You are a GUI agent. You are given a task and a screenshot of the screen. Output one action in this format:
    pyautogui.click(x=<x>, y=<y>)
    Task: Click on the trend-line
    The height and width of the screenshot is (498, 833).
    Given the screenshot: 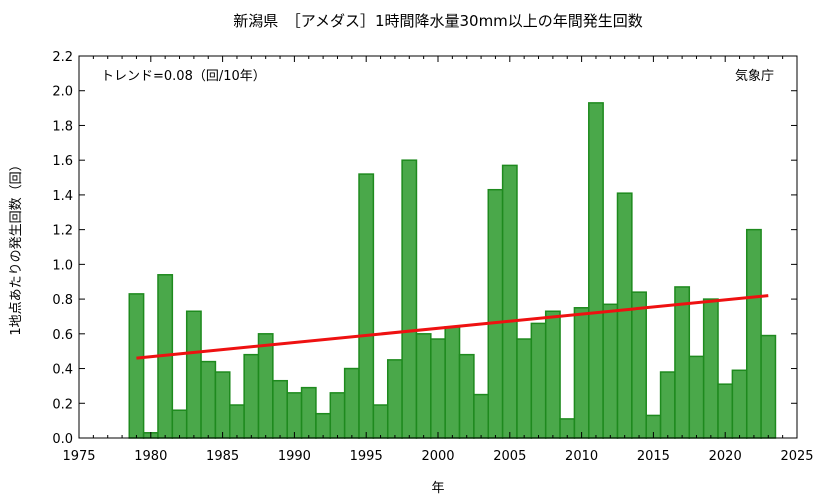 What is the action you would take?
    pyautogui.click(x=452, y=327)
    